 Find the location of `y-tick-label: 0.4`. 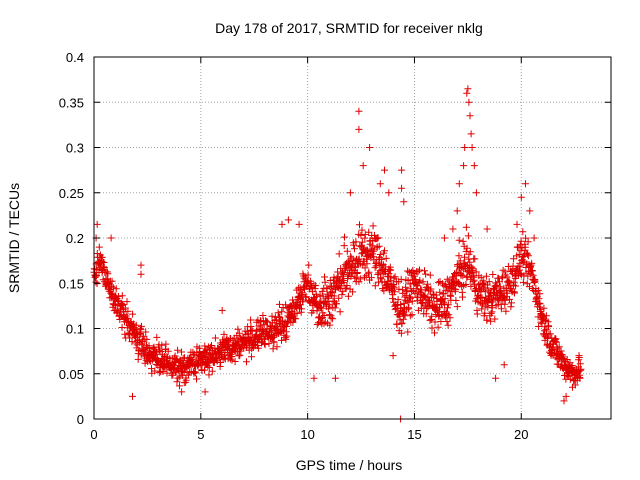

y-tick-label: 0.4 is located at coordinates (75, 57).